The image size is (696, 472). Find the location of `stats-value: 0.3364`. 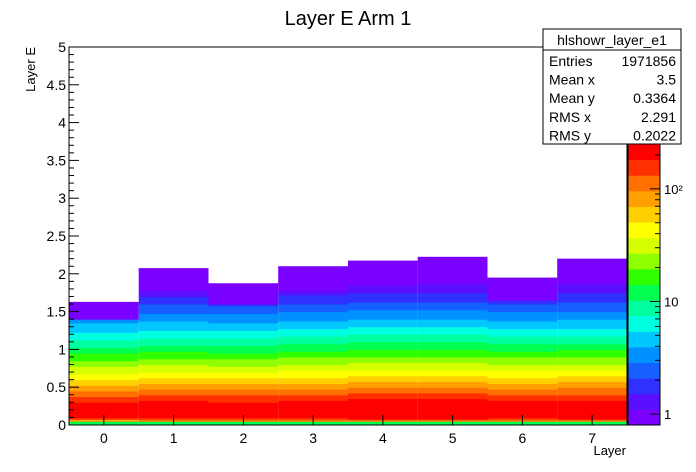

stats-value: 0.3364 is located at coordinates (654, 98).